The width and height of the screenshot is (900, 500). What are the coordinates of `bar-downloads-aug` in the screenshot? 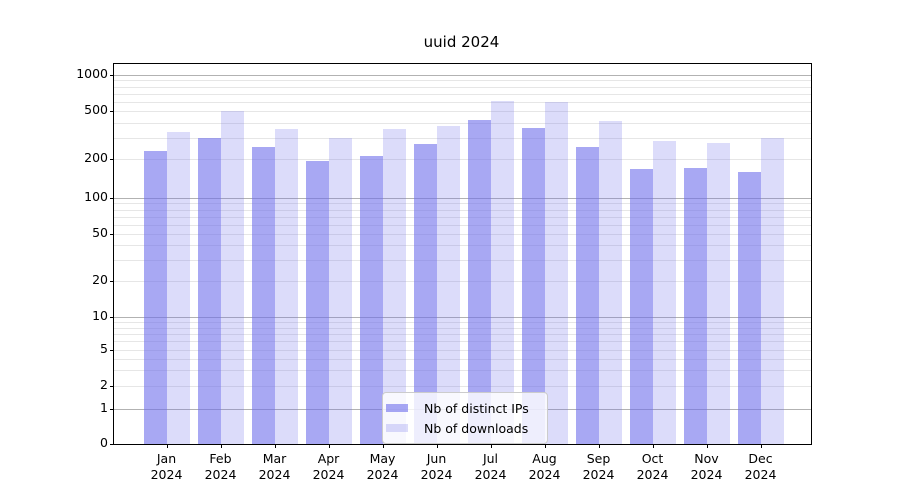 It's located at (556, 272).